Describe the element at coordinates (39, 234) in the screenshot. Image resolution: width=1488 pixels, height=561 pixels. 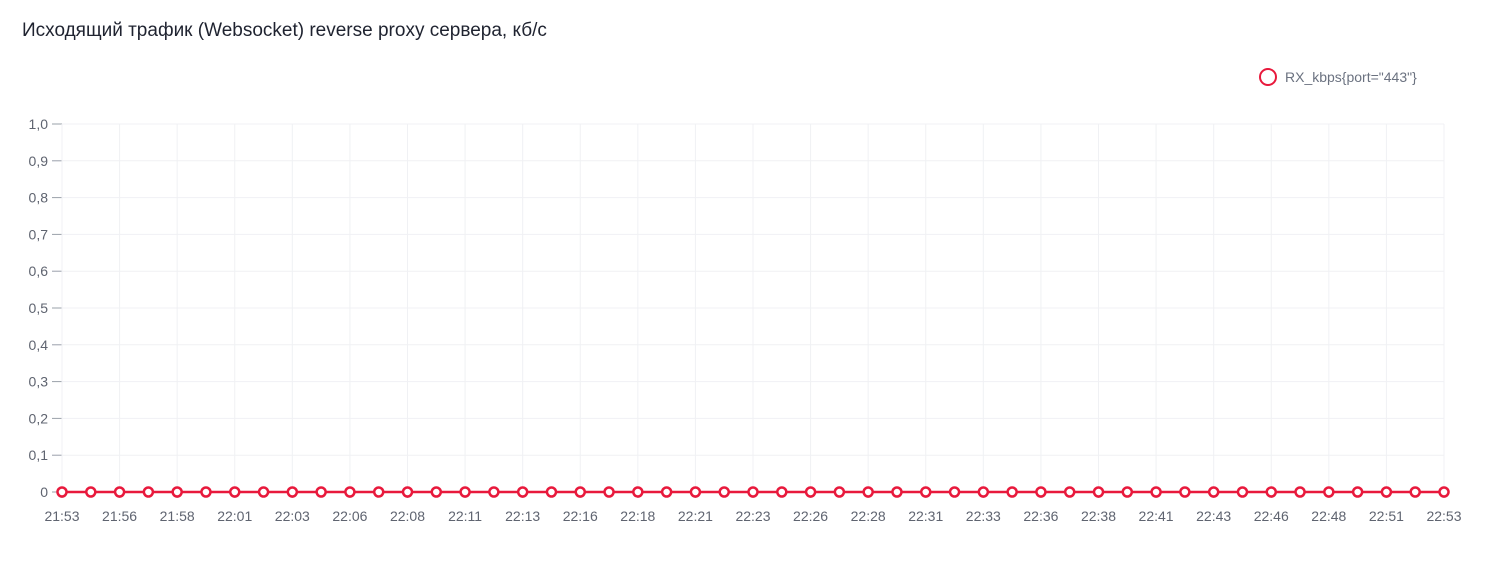
I see `y-tick-label: 0,7` at that location.